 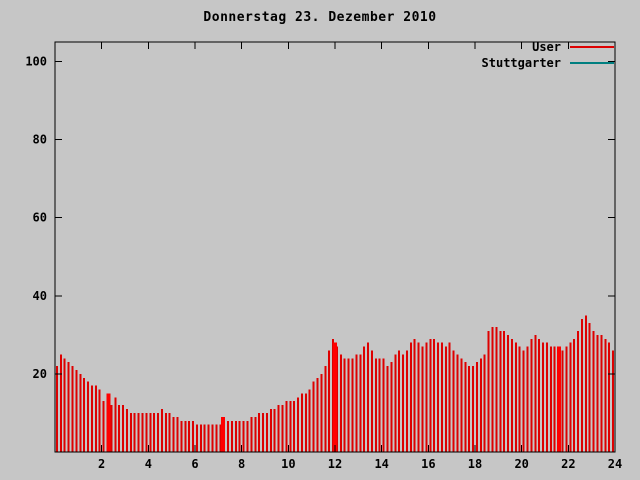 I want to click on x-tick-label: 24, so click(x=615, y=464).